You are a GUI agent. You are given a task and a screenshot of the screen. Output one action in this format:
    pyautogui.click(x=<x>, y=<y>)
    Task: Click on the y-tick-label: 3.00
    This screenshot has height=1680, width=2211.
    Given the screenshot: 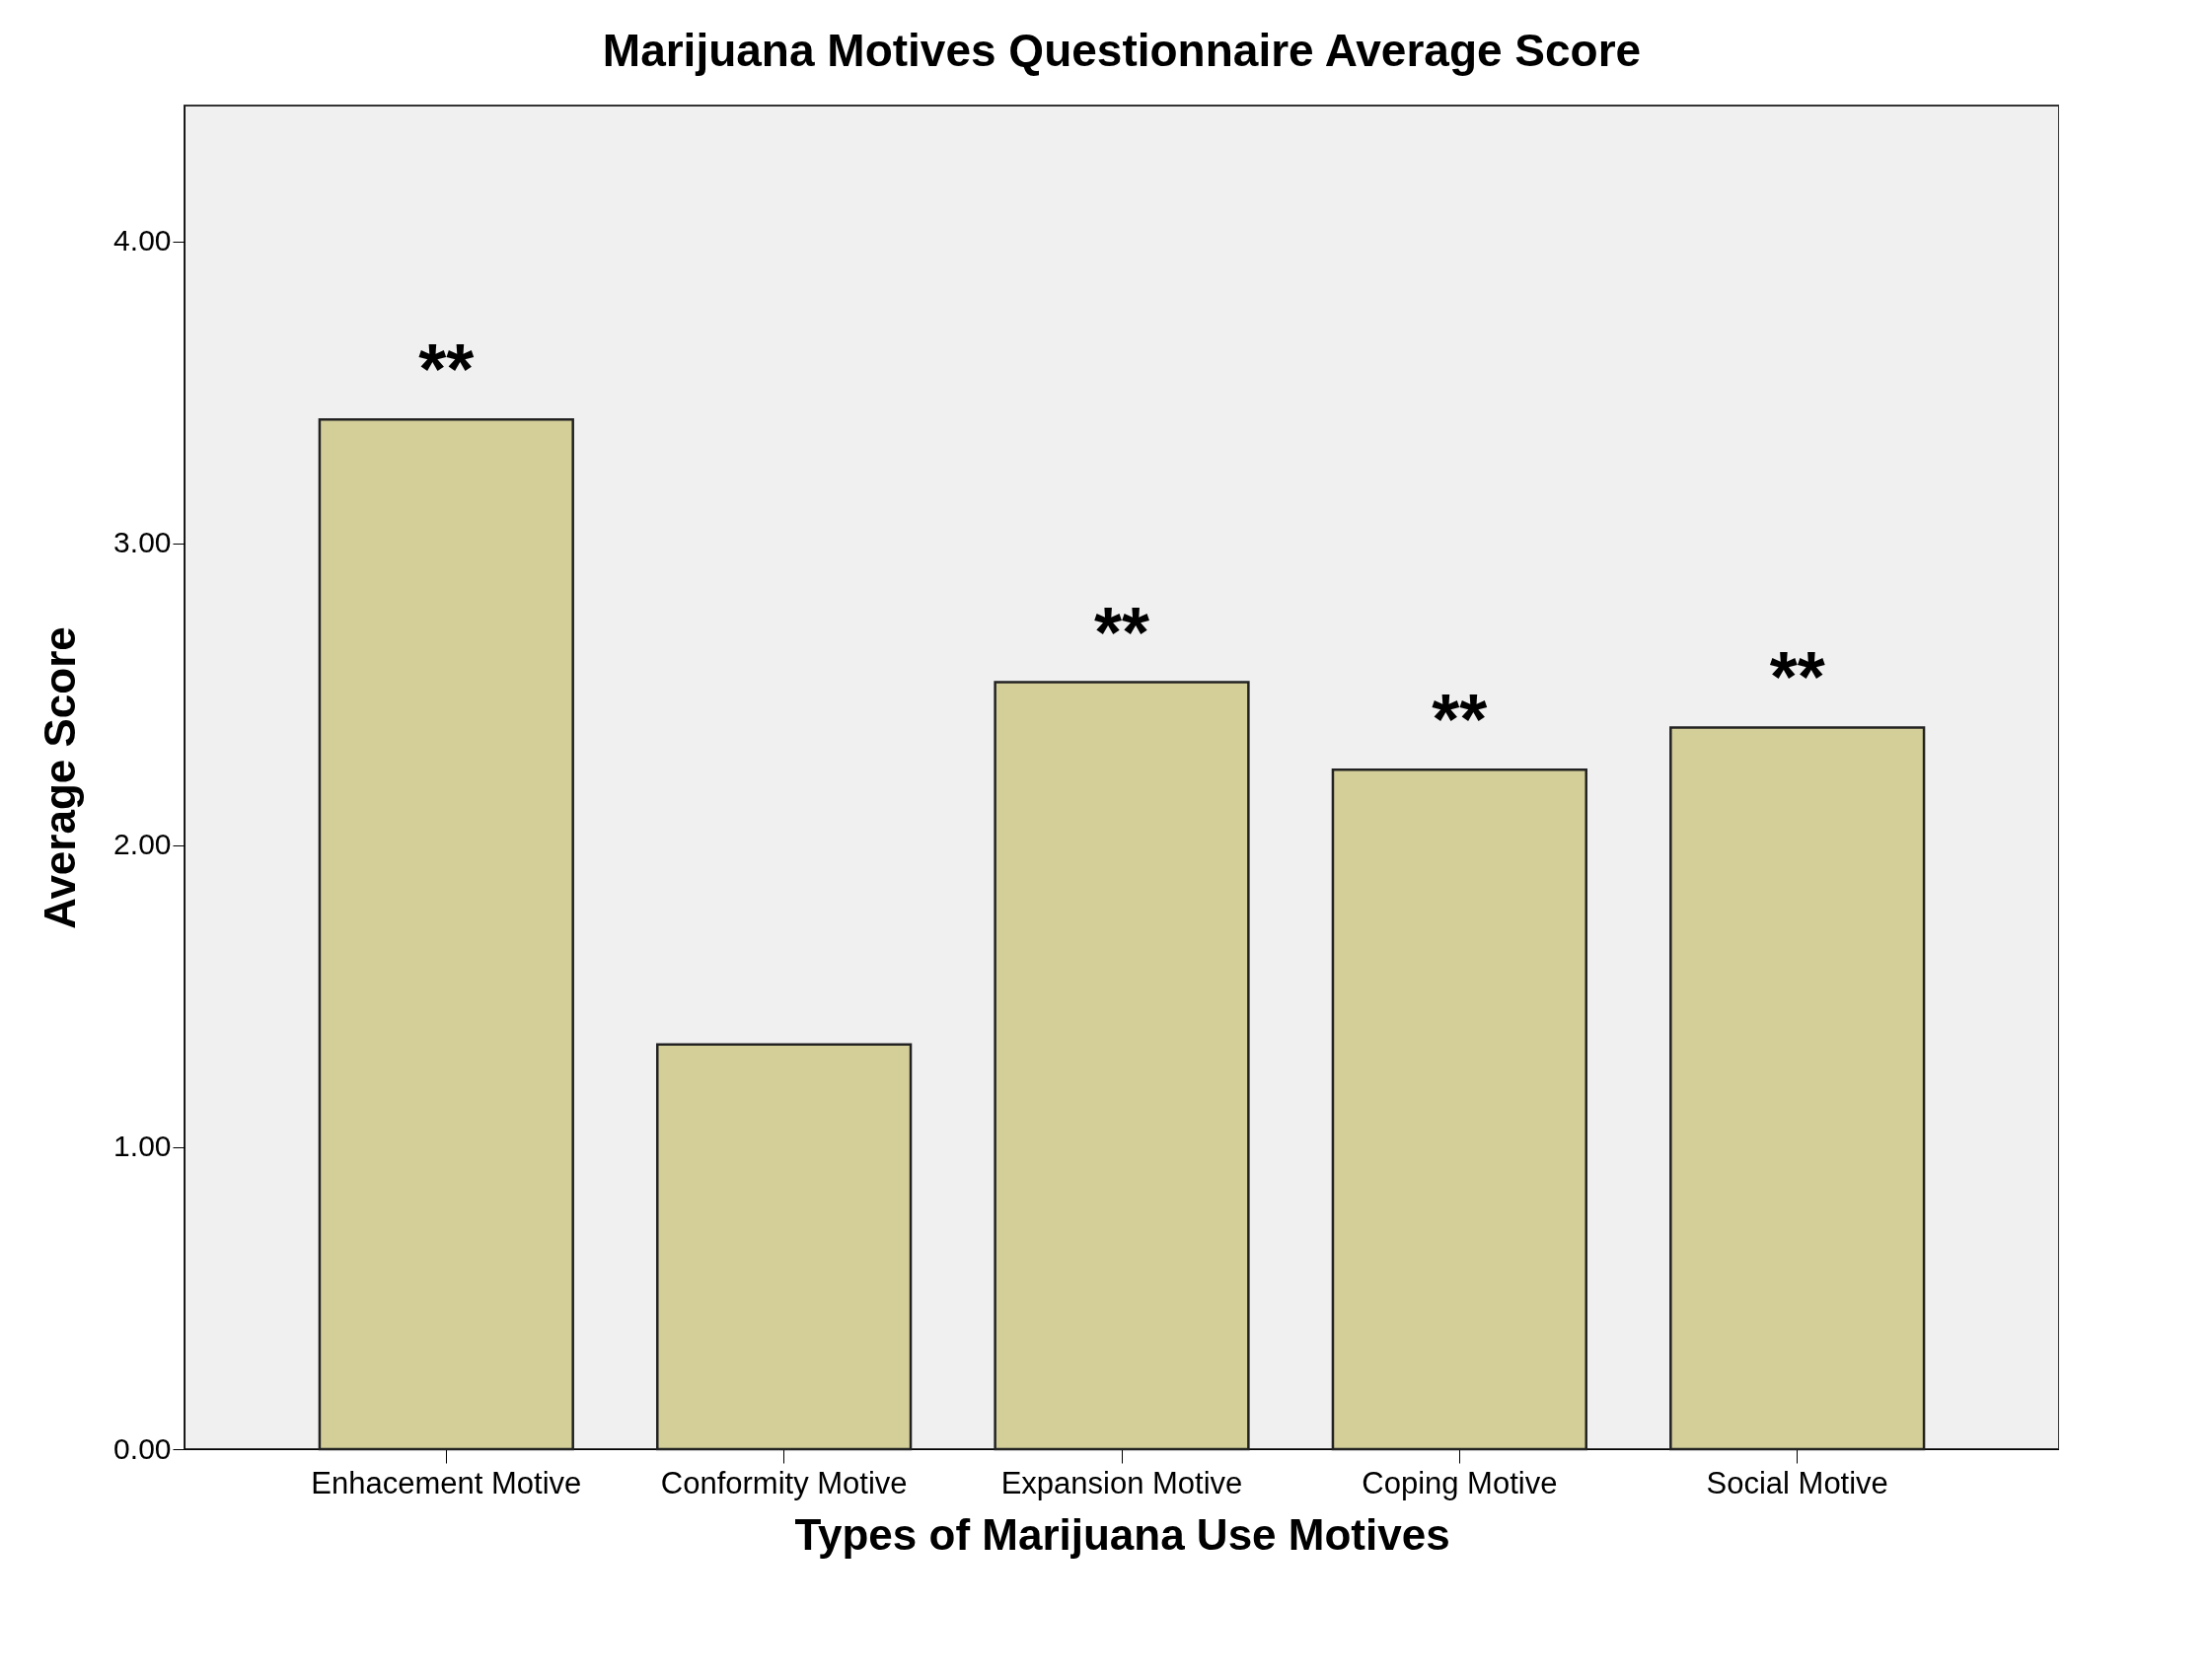 What is the action you would take?
    pyautogui.click(x=142, y=542)
    